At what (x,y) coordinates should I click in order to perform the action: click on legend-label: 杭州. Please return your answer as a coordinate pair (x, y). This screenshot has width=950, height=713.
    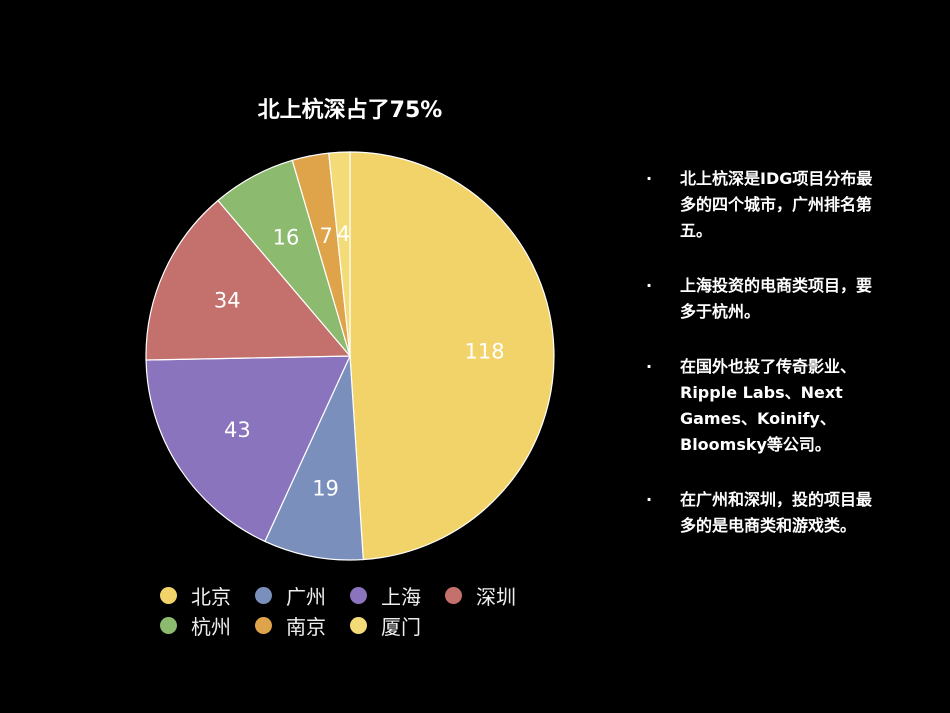
    Looking at the image, I should click on (211, 626).